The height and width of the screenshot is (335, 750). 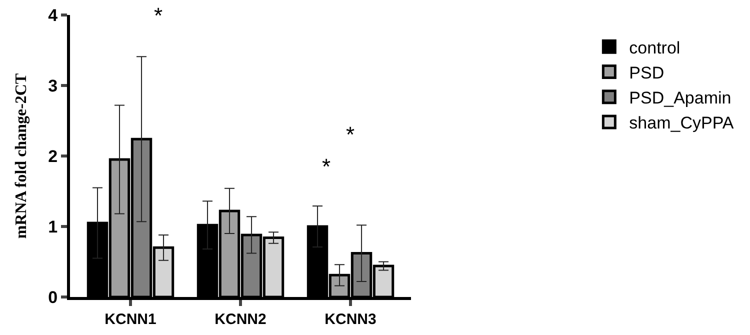 What do you see at coordinates (681, 123) in the screenshot?
I see `legend-label: sham_CyPPA` at bounding box center [681, 123].